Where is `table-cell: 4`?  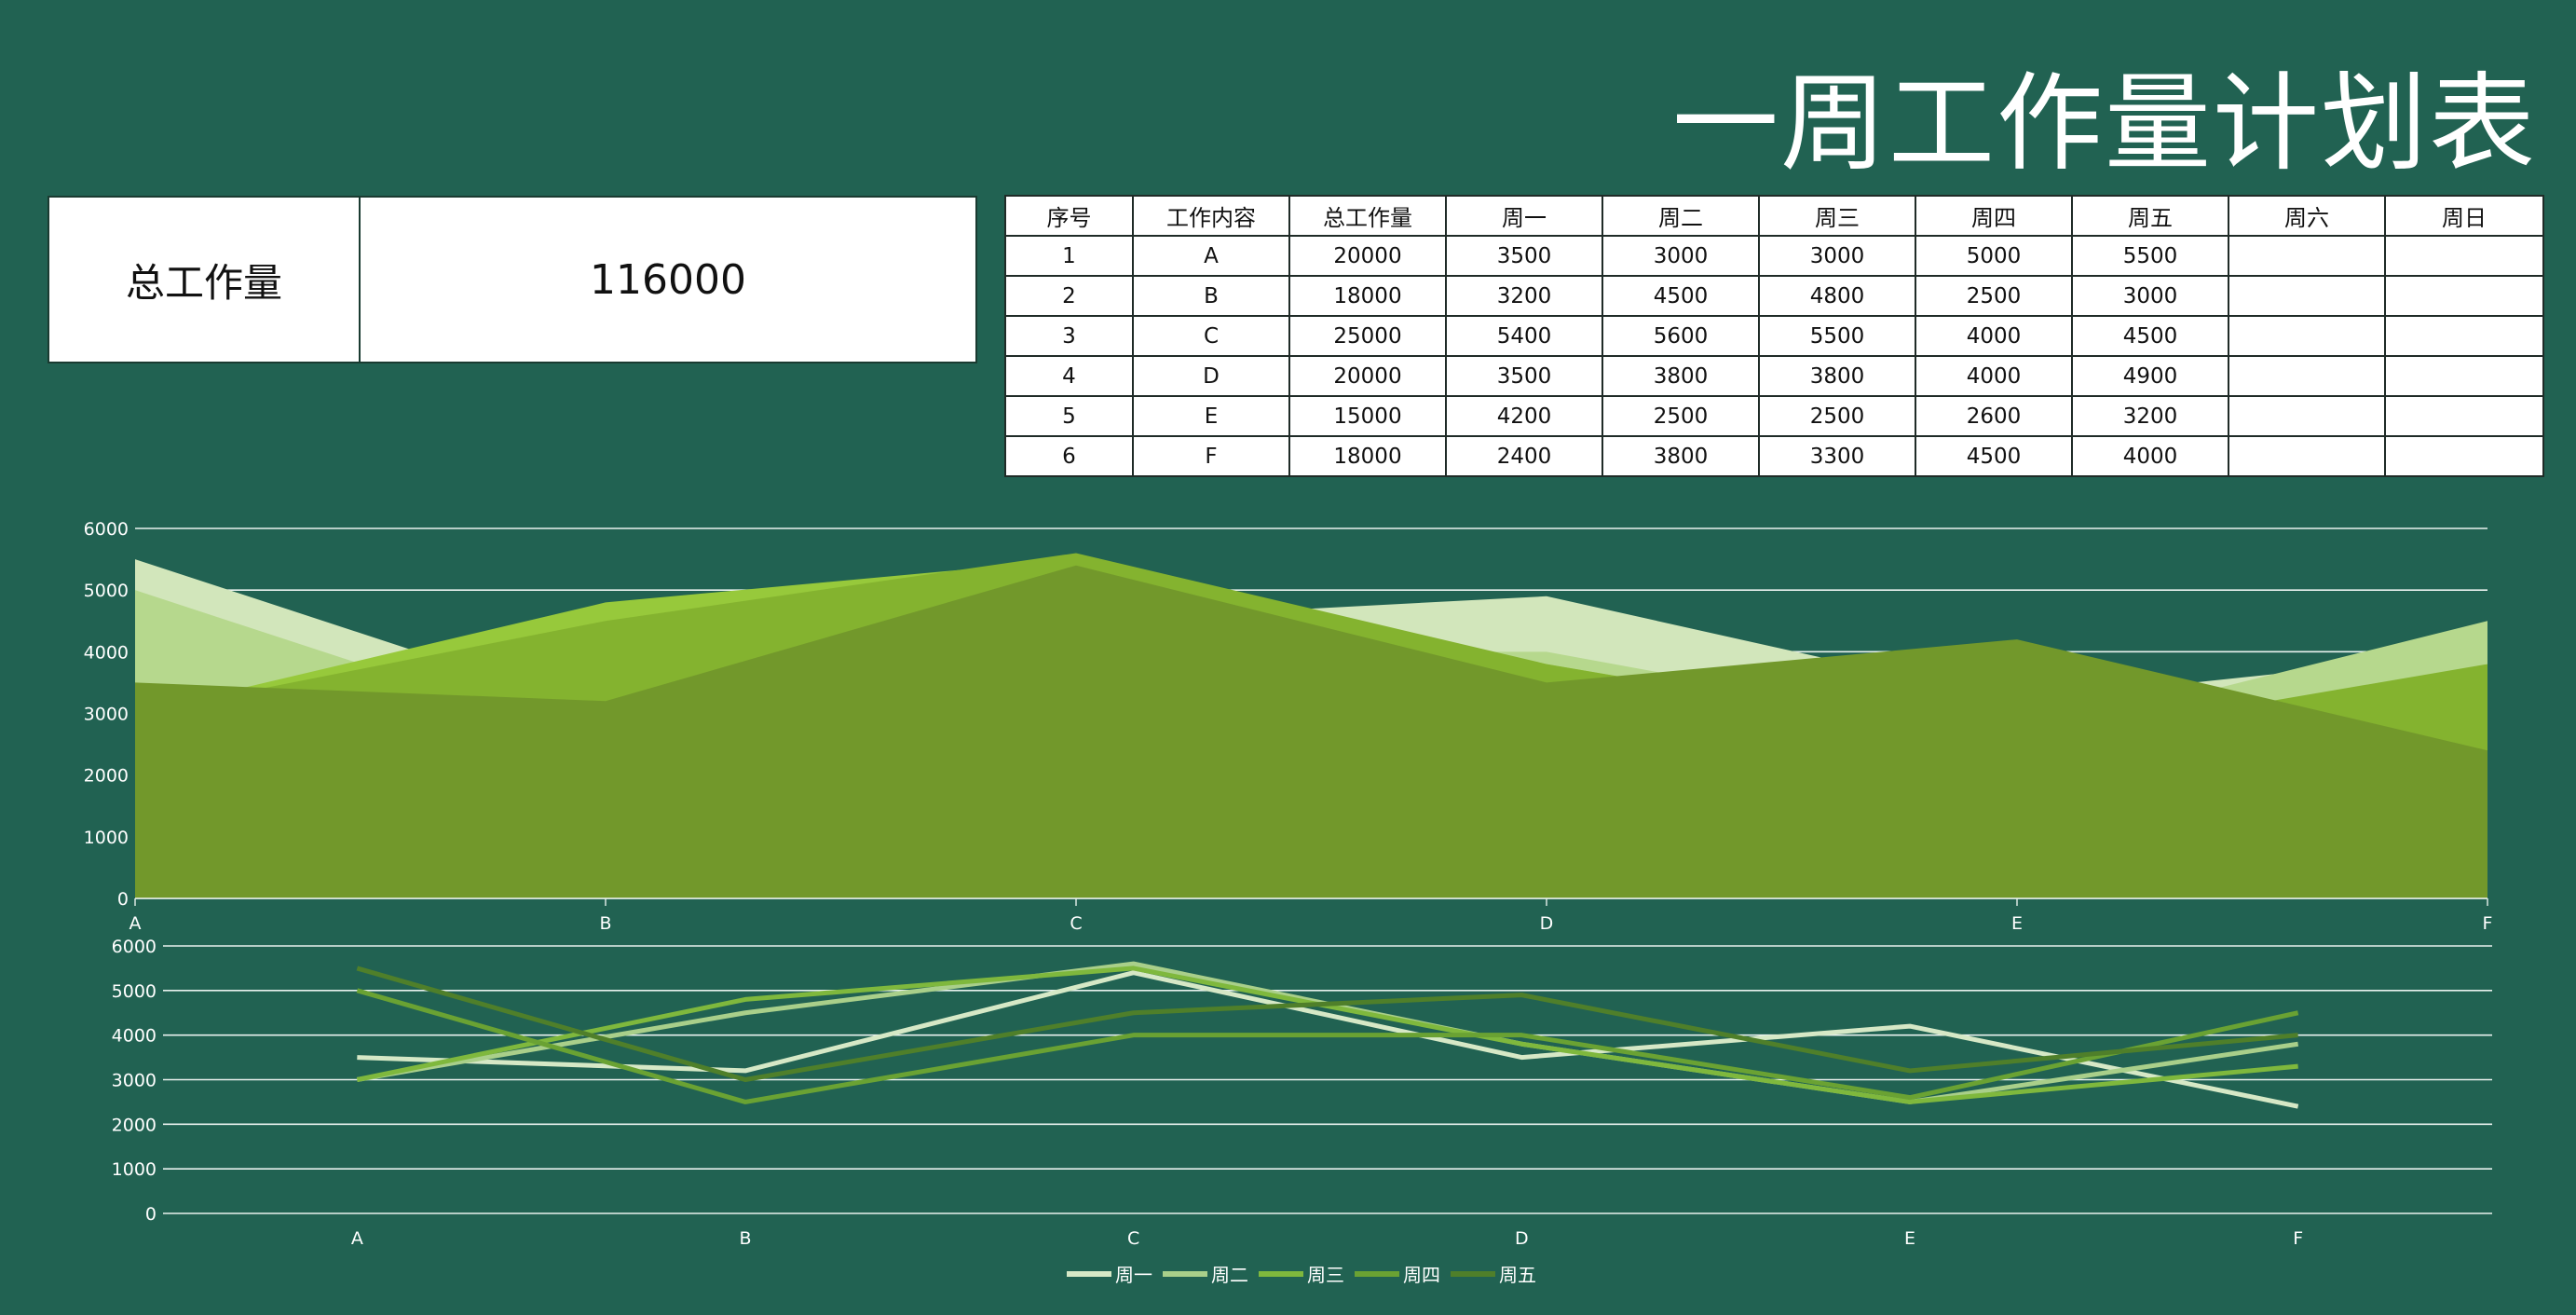
table-cell: 4 is located at coordinates (1069, 376).